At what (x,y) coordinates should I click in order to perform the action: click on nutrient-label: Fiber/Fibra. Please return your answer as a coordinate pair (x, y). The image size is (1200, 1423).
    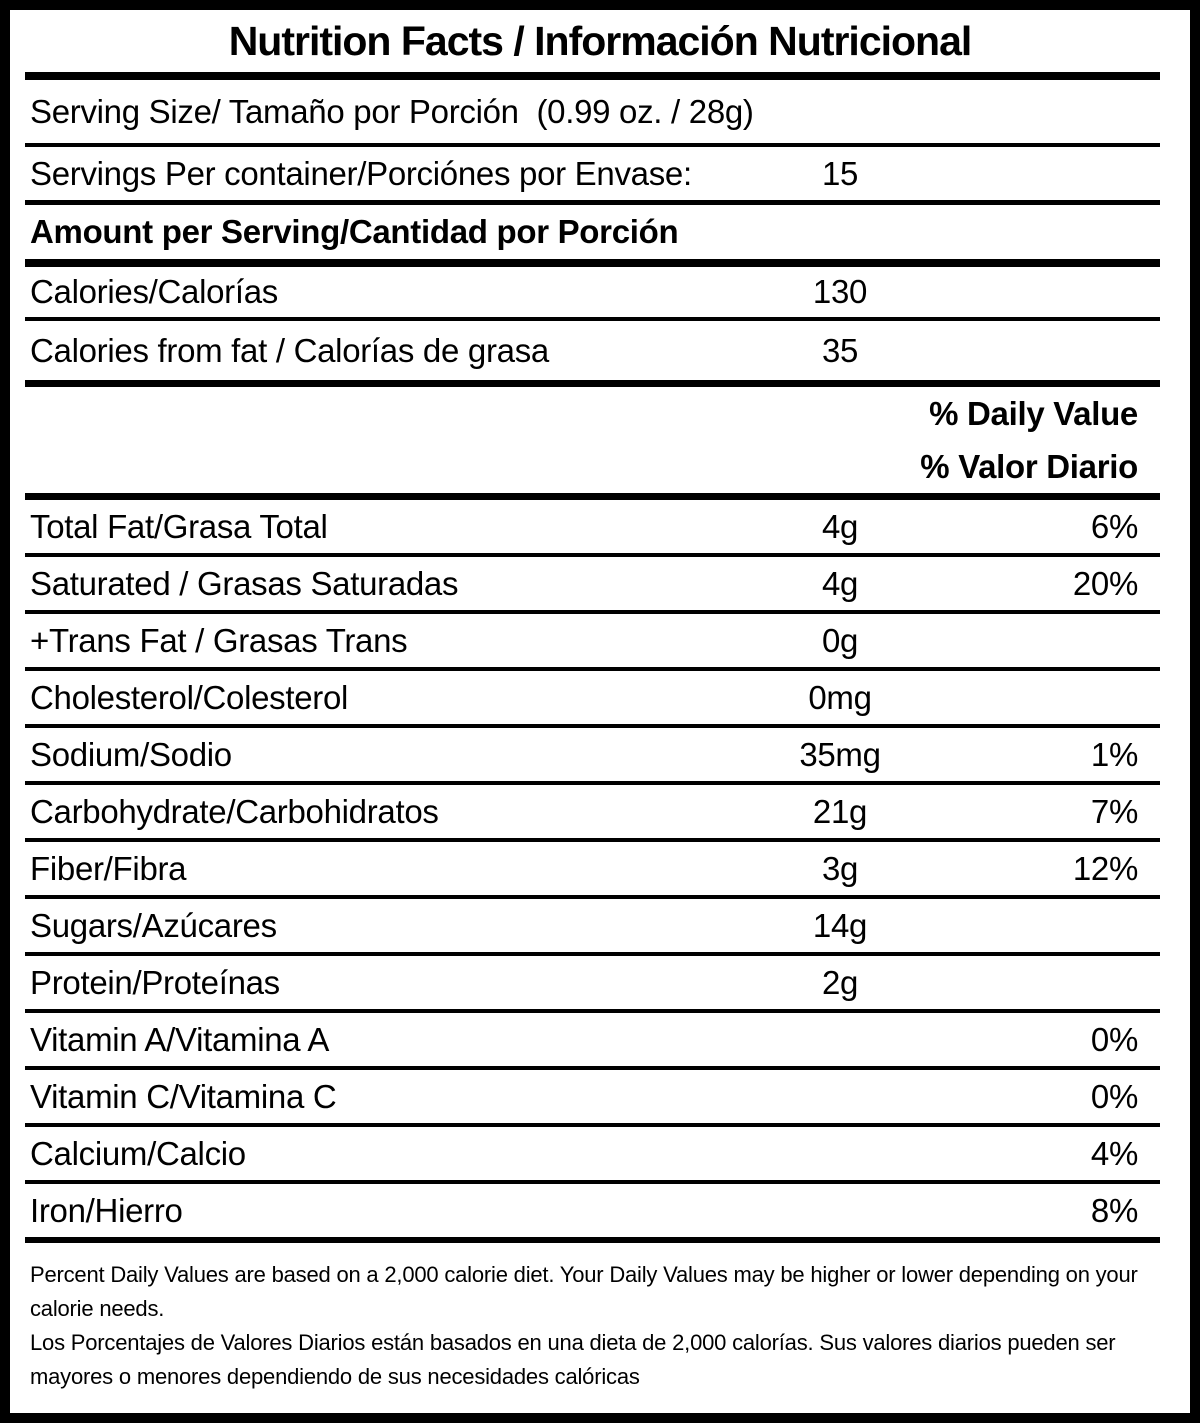
    Looking at the image, I should click on (108, 868).